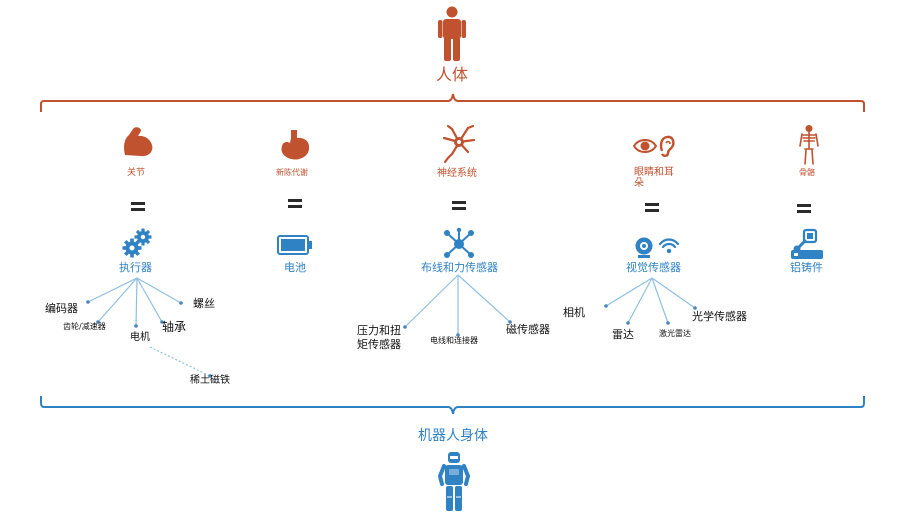  Describe the element at coordinates (809, 145) in the screenshot. I see `skeleton-icon` at that location.